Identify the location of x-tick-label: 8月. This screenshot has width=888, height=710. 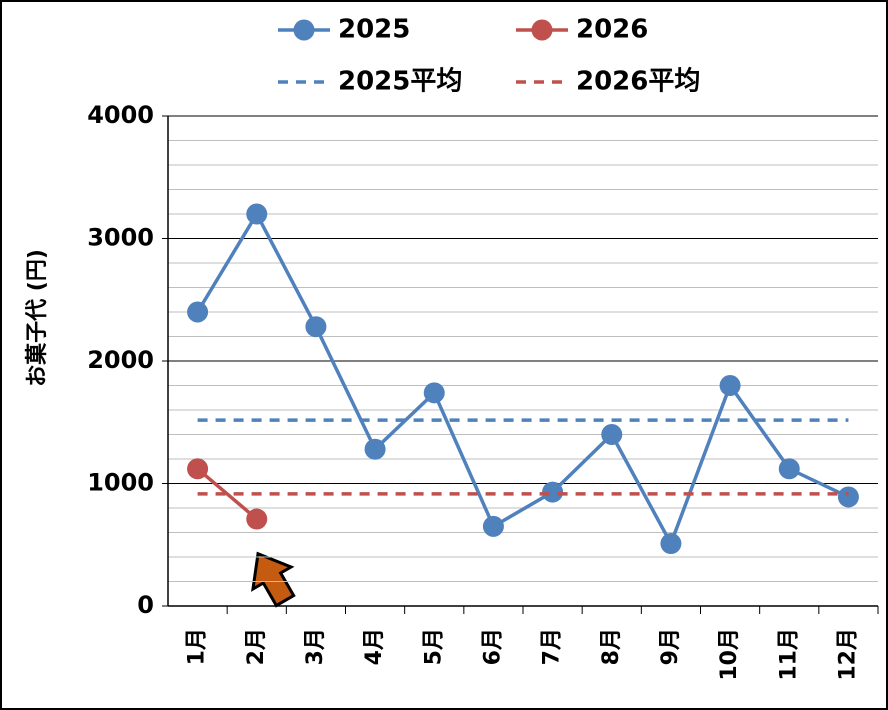
(611, 646).